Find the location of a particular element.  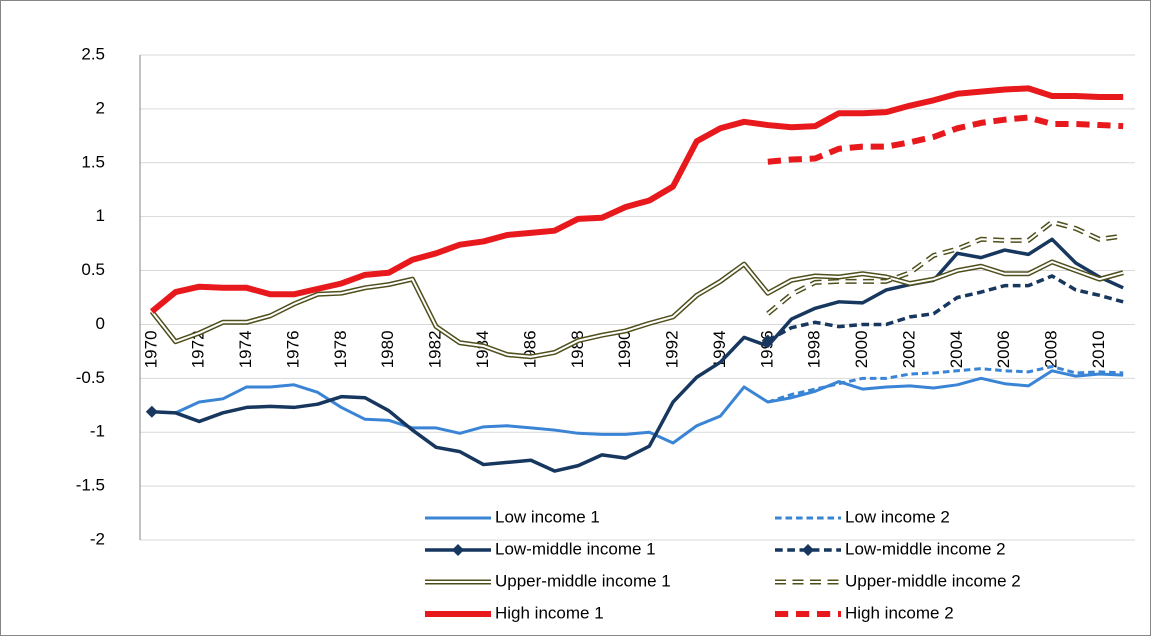

x-tick-label: 1992 is located at coordinates (672, 349).